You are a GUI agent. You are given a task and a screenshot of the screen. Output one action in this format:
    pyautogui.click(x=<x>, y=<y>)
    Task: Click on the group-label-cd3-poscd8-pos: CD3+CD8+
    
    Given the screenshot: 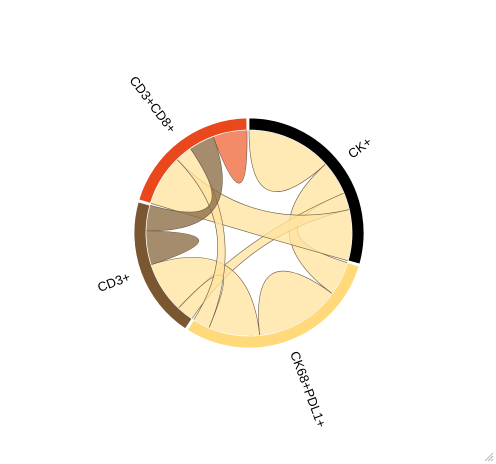 What is the action you would take?
    pyautogui.click(x=153, y=104)
    